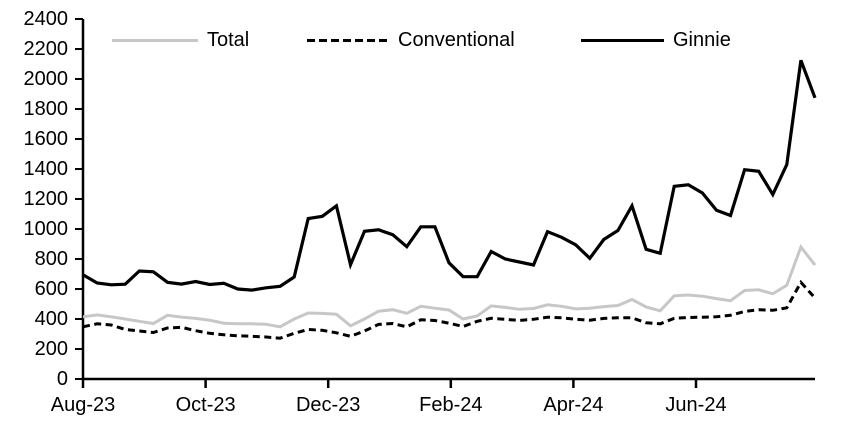  Describe the element at coordinates (83, 405) in the screenshot. I see `x-axis-tick-label: Aug-23` at that location.